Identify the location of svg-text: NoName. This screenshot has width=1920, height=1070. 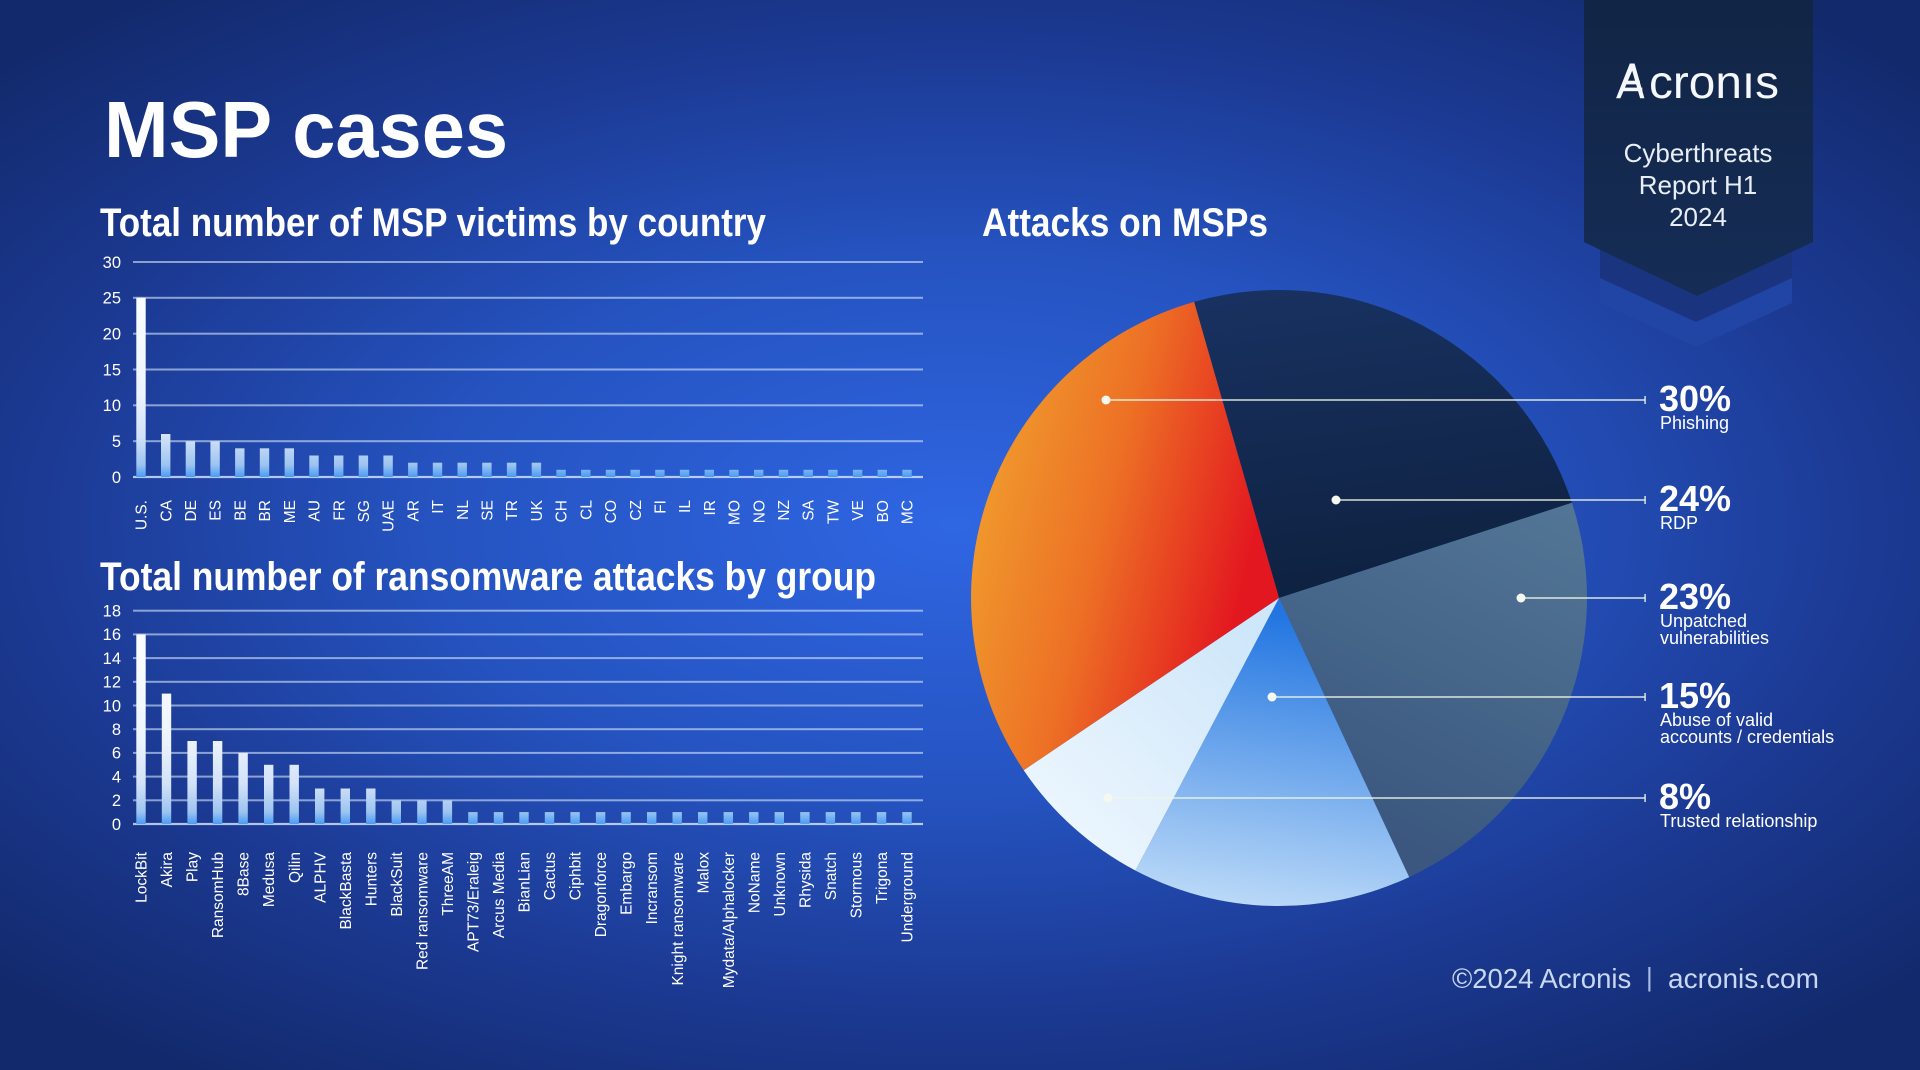
(754, 882).